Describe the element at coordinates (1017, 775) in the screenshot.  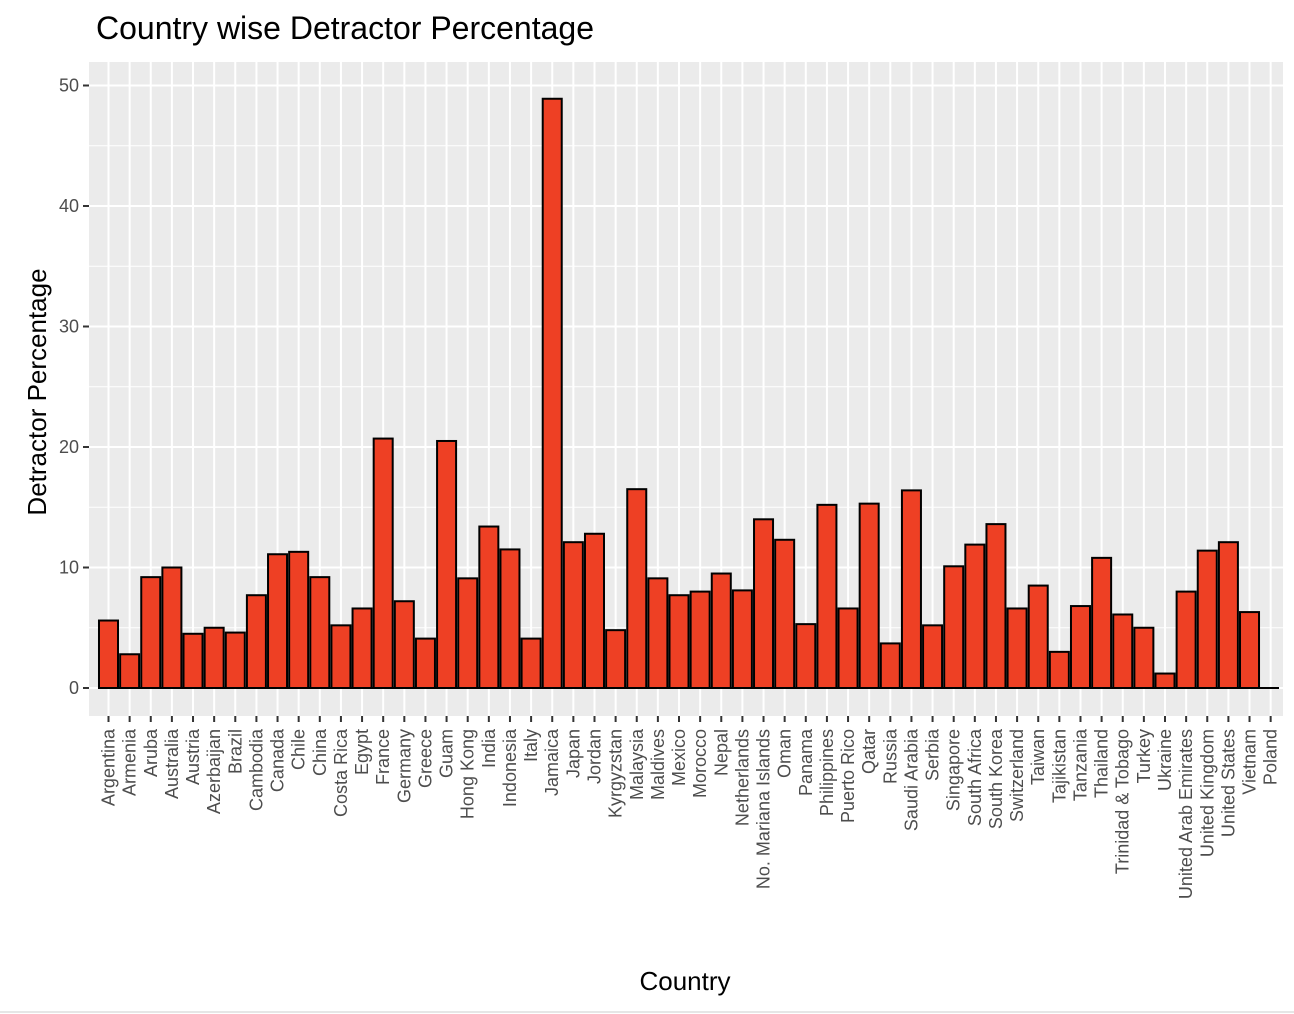
I see `x-tick-label: Switzerland` at that location.